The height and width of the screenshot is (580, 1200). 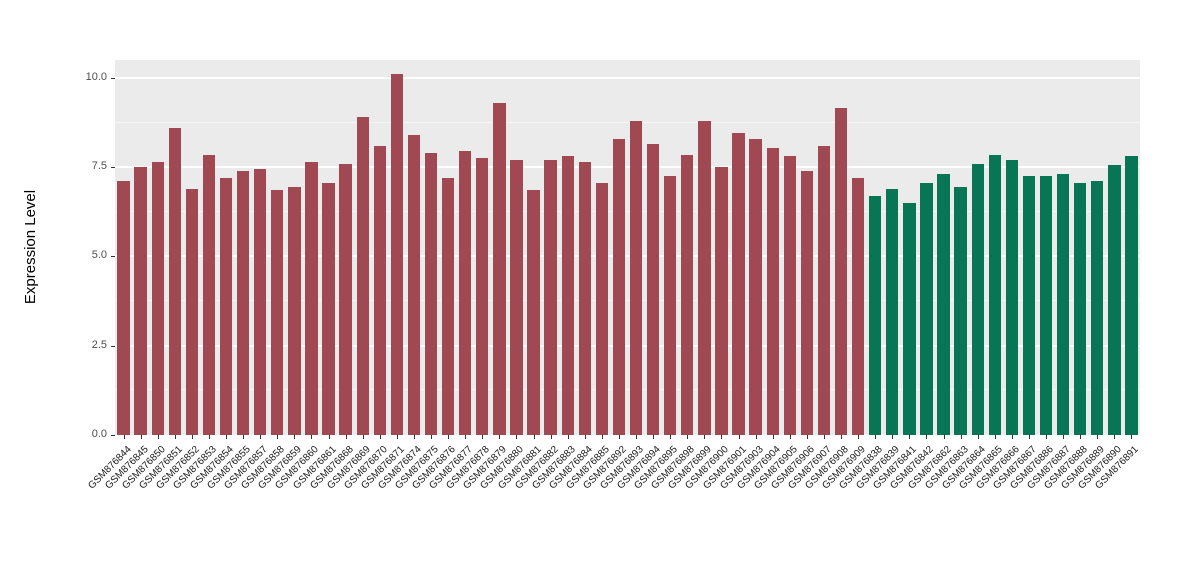 What do you see at coordinates (30, 247) in the screenshot?
I see `y-axis-title: Expression Level` at bounding box center [30, 247].